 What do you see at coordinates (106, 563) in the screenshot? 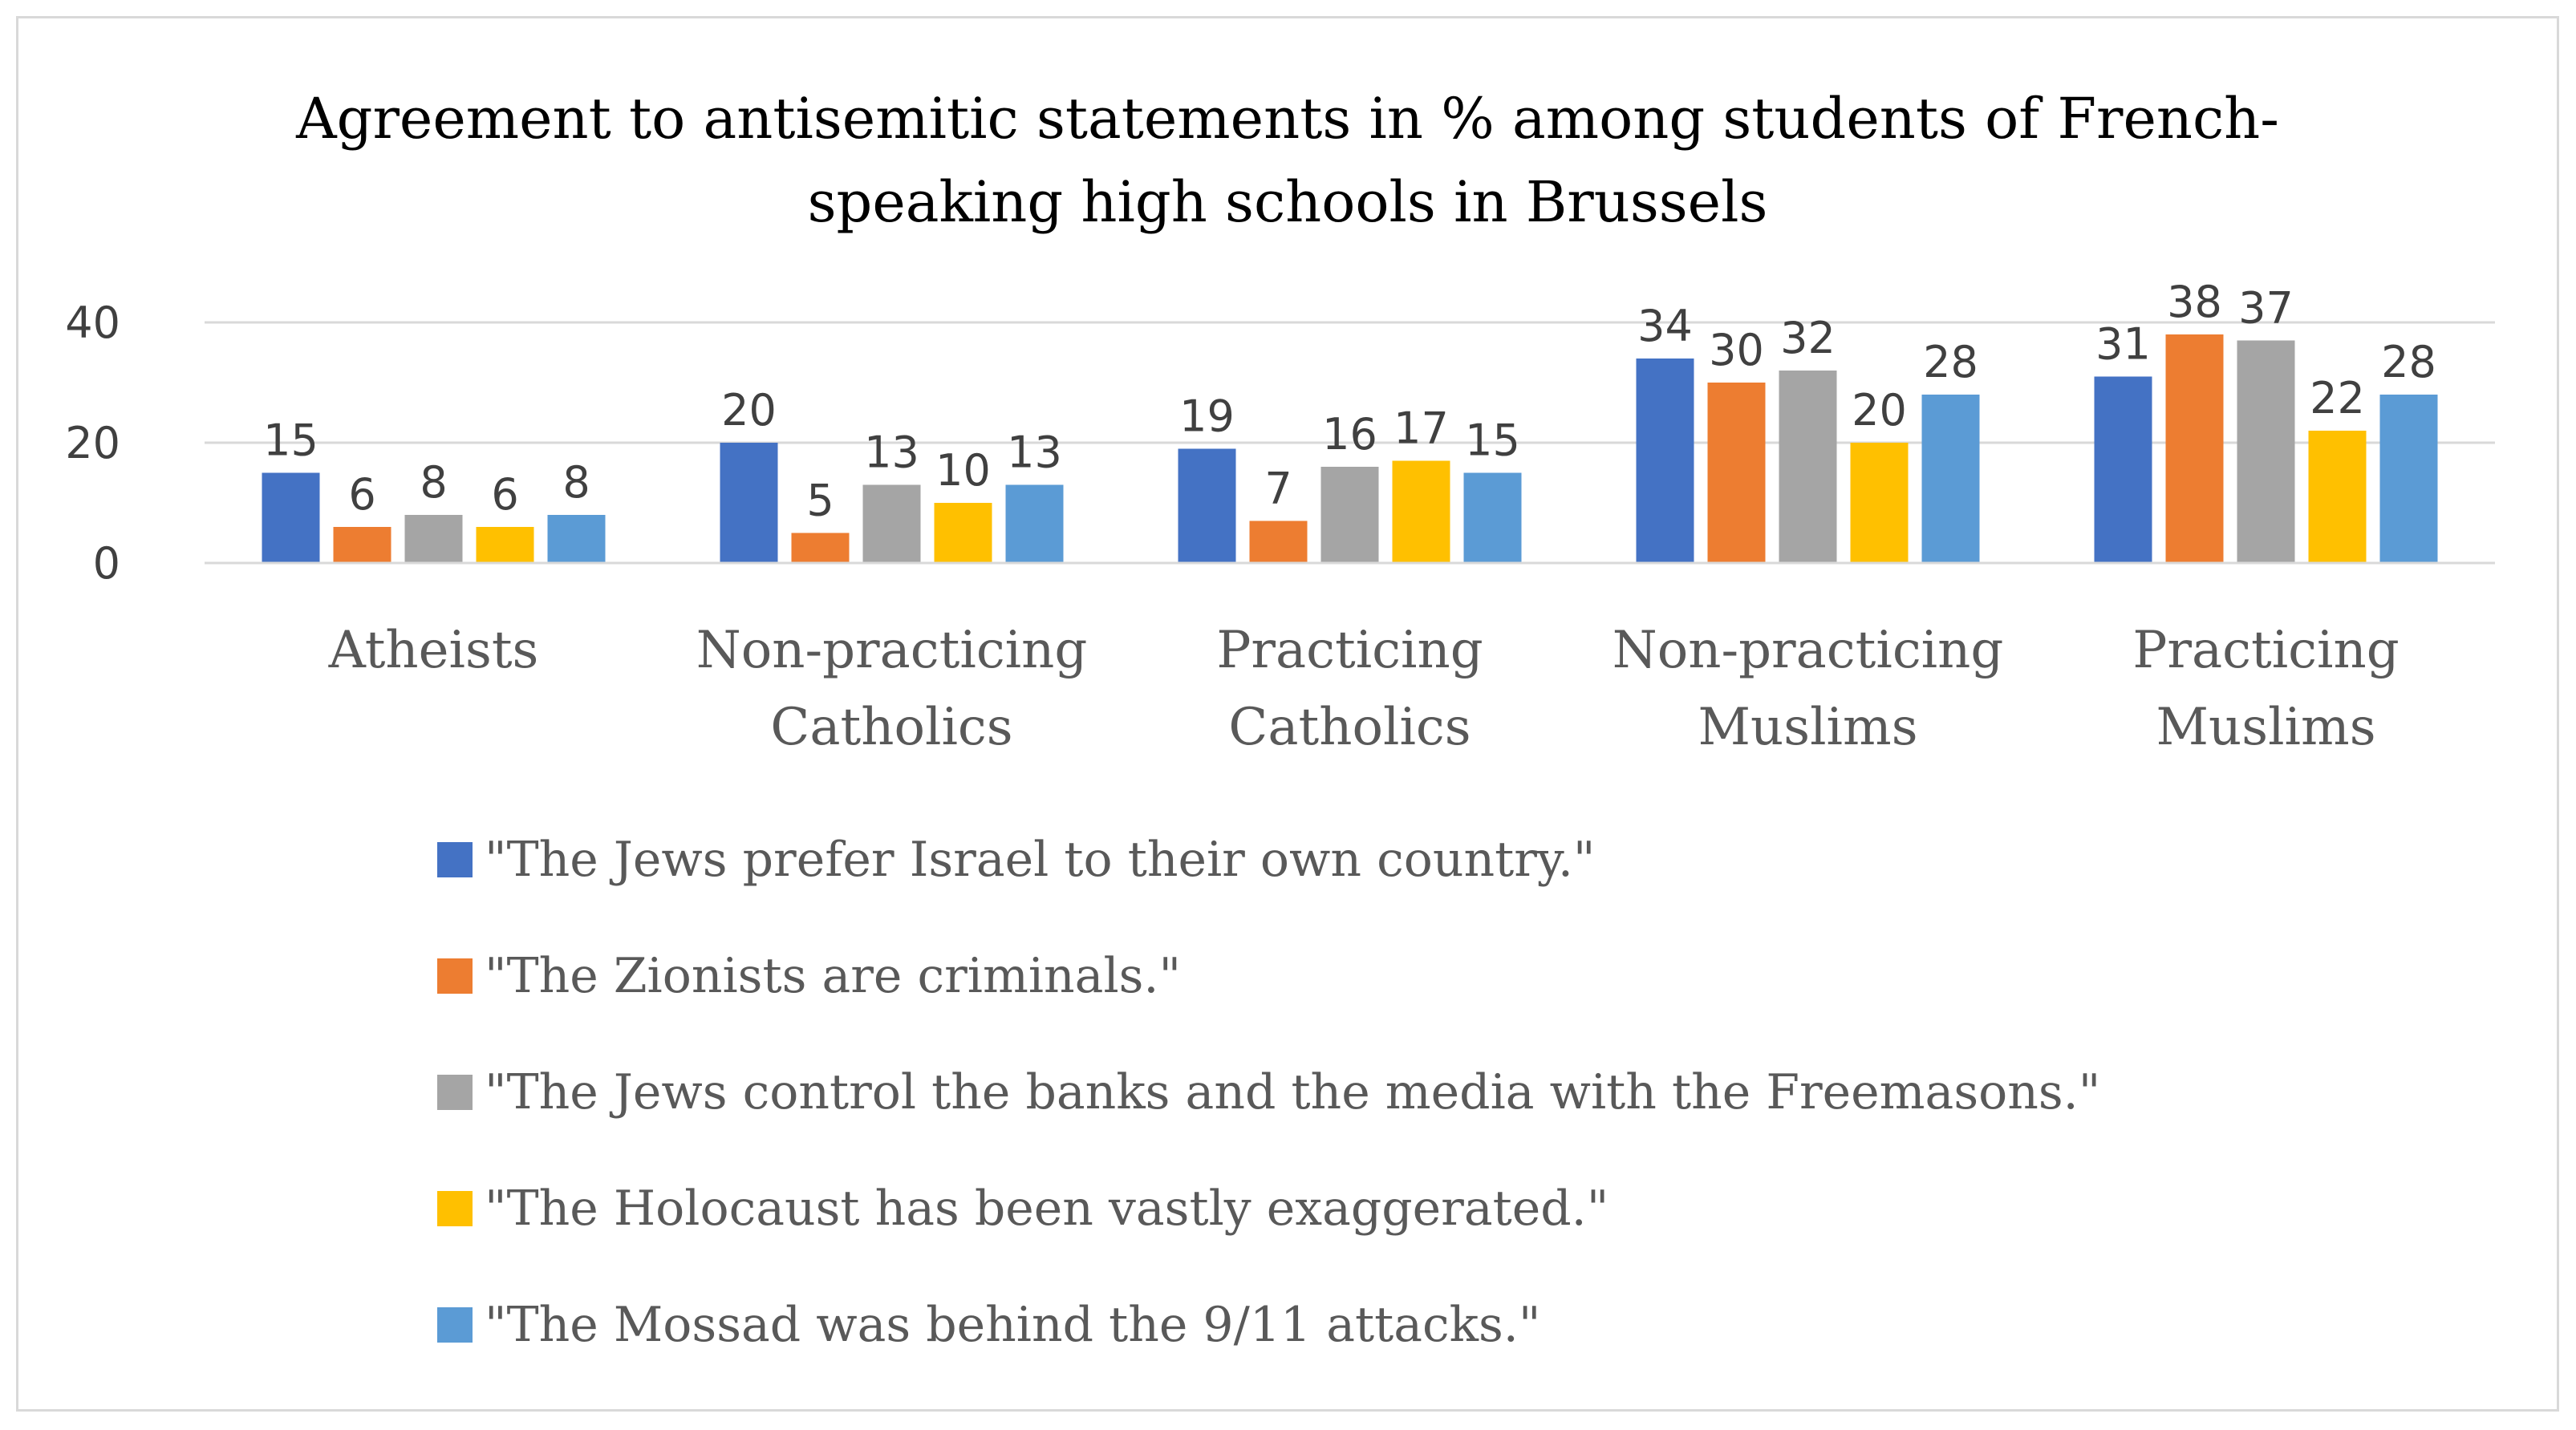
I see `y-tick-label: 0` at bounding box center [106, 563].